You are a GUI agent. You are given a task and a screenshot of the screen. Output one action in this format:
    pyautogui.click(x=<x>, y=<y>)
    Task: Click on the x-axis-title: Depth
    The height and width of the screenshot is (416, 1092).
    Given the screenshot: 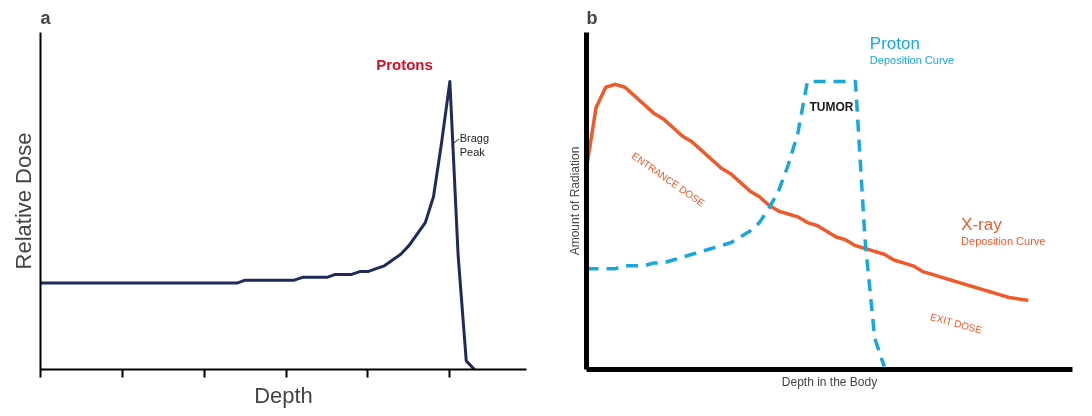 What is the action you would take?
    pyautogui.click(x=283, y=395)
    